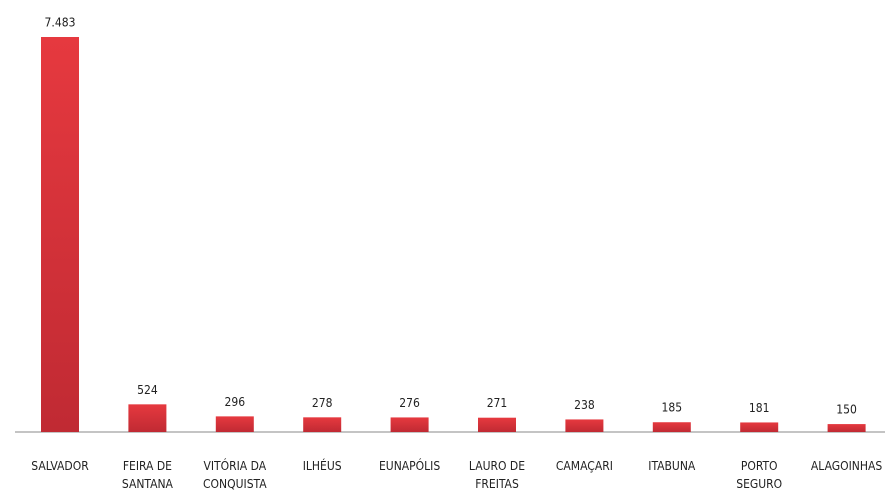 Image resolution: width=885 pixels, height=494 pixels. I want to click on x-tick-label: PORTO SEGURO, so click(759, 475).